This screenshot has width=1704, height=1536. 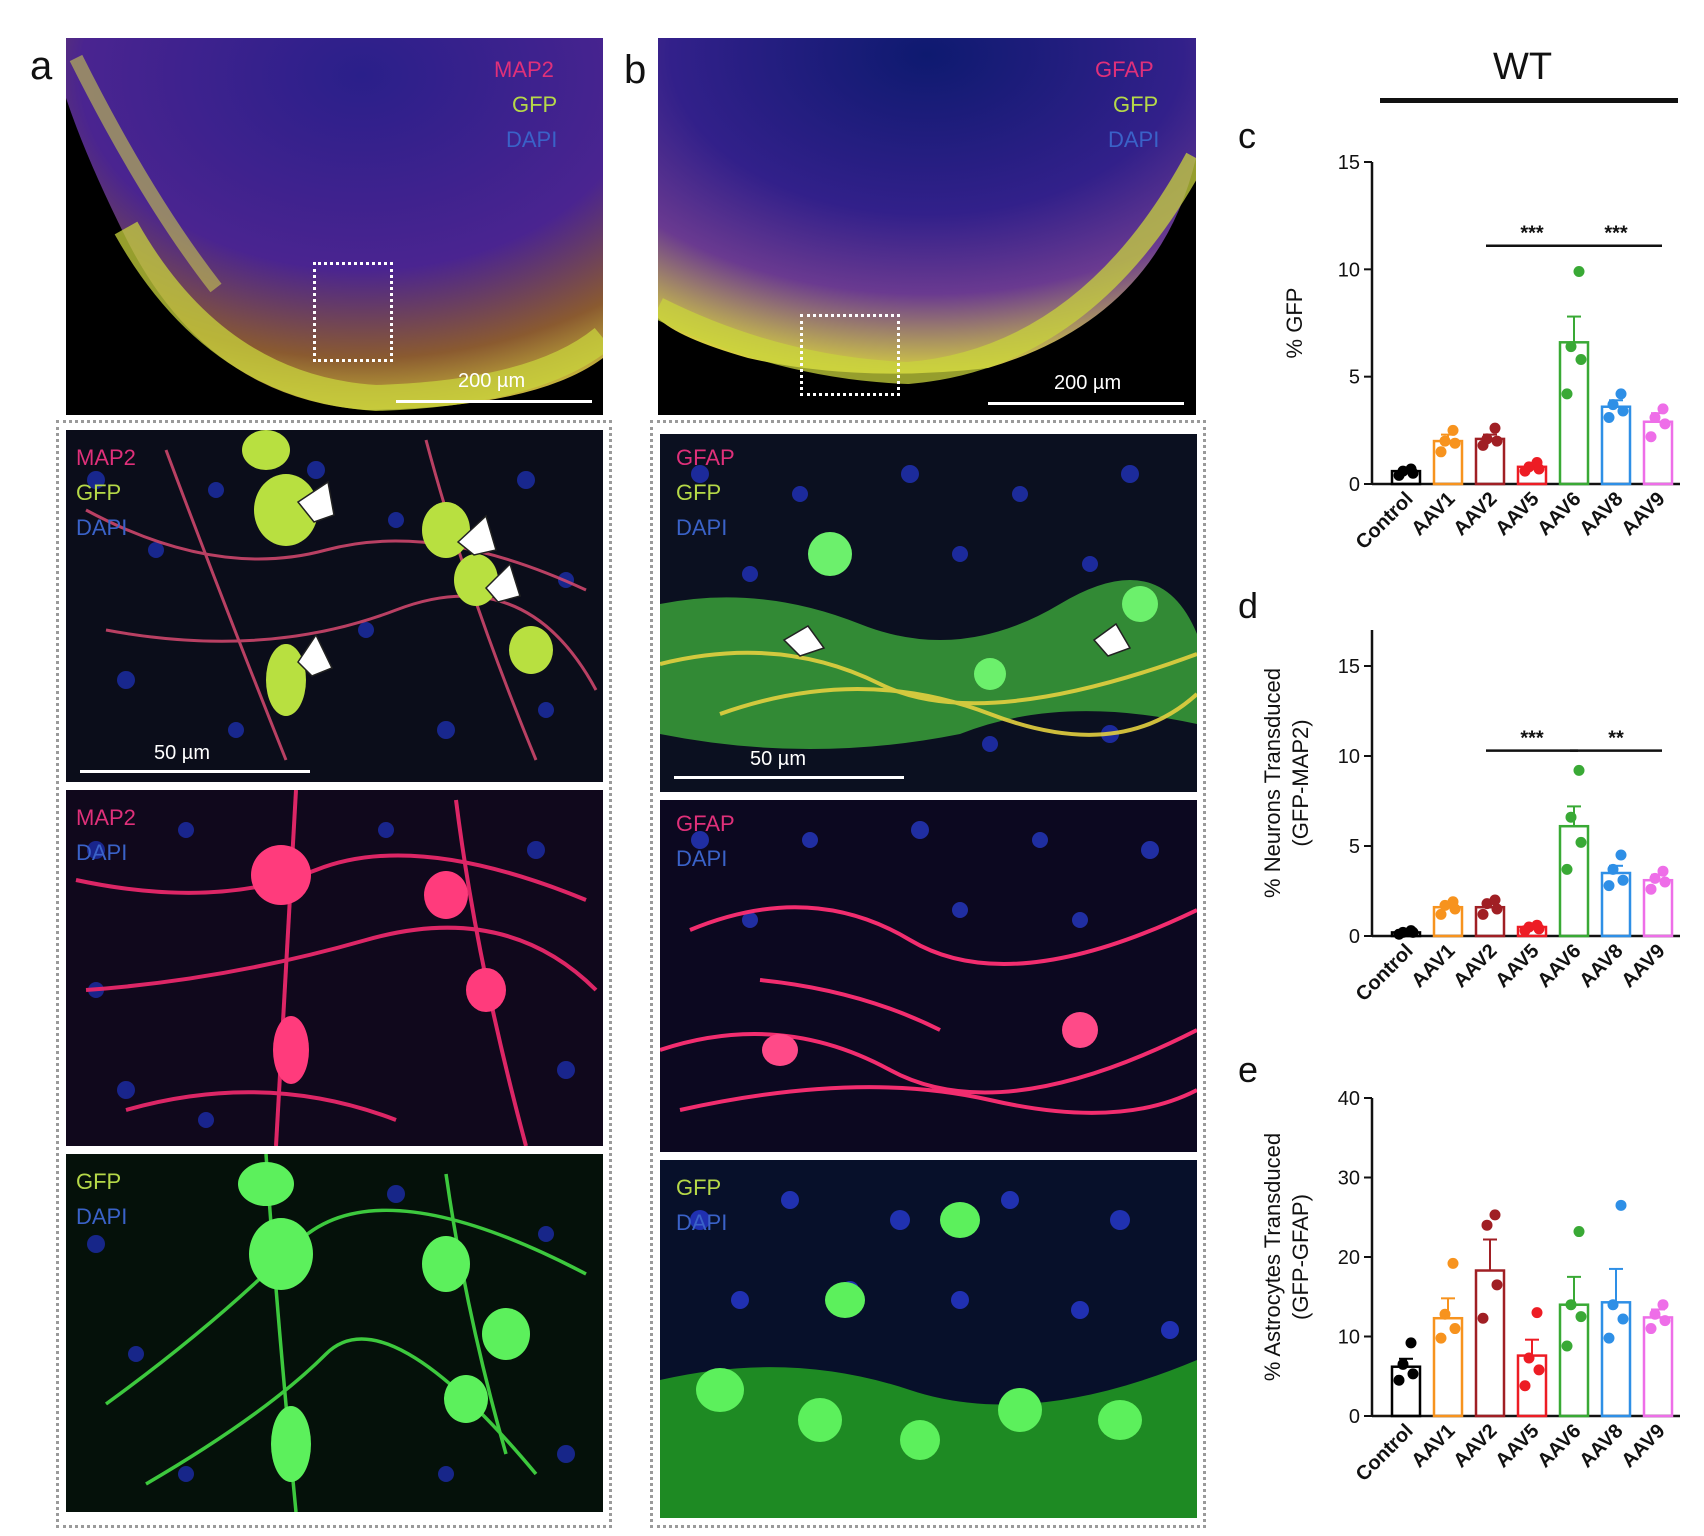 I want to click on panel-e-label: e, so click(x=1248, y=1070).